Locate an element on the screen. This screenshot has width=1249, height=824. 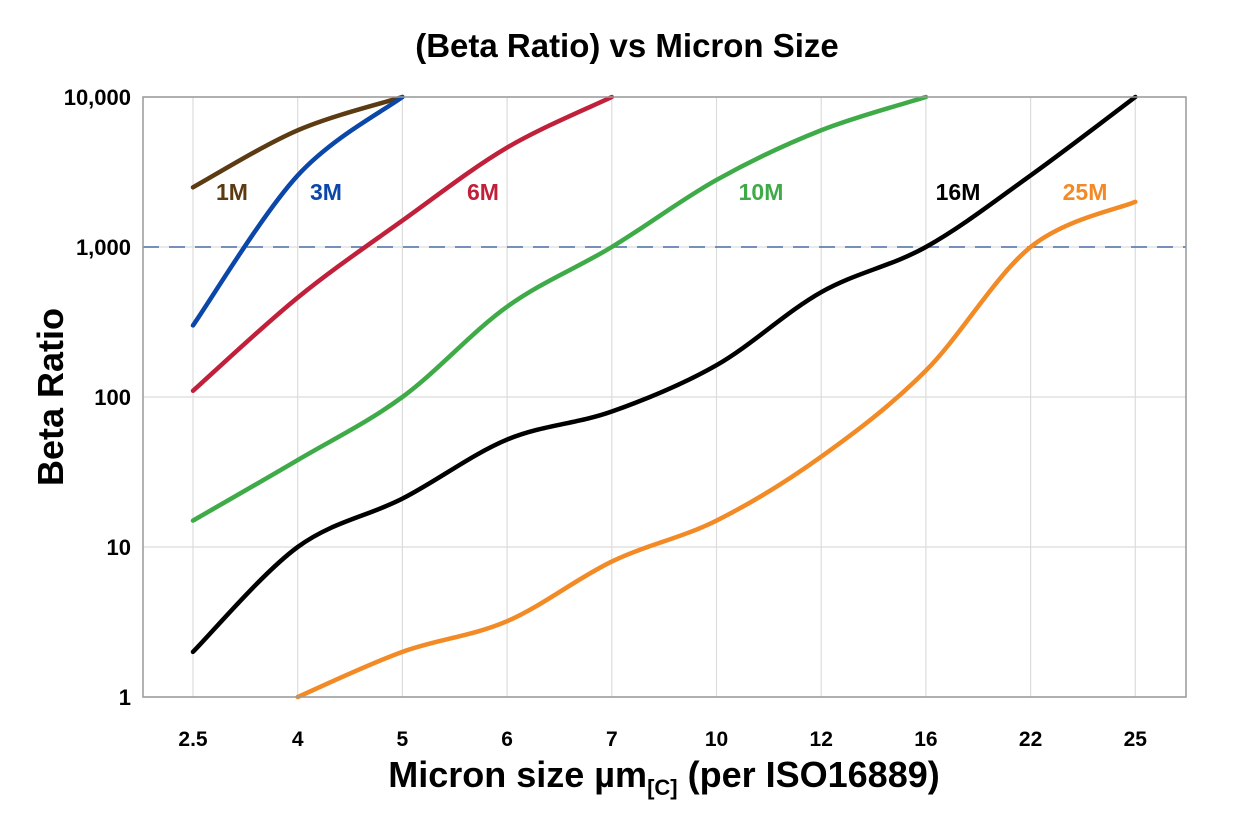
x-tick-label: 6 is located at coordinates (507, 739).